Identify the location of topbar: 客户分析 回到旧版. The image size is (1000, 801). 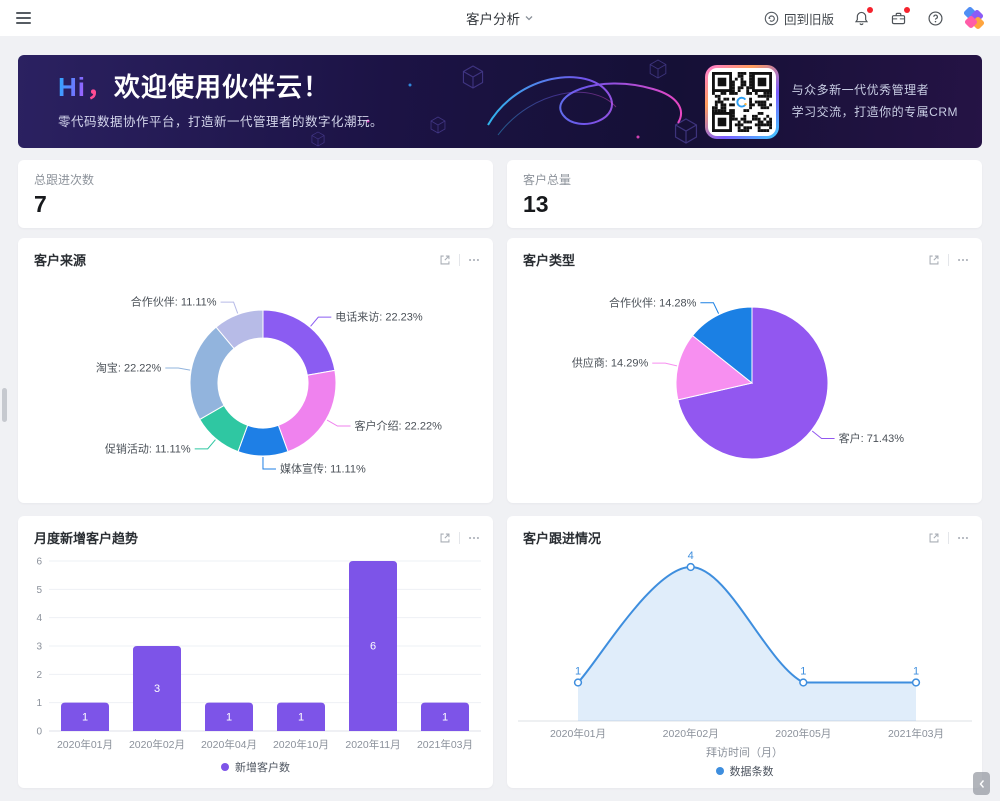
(500, 18).